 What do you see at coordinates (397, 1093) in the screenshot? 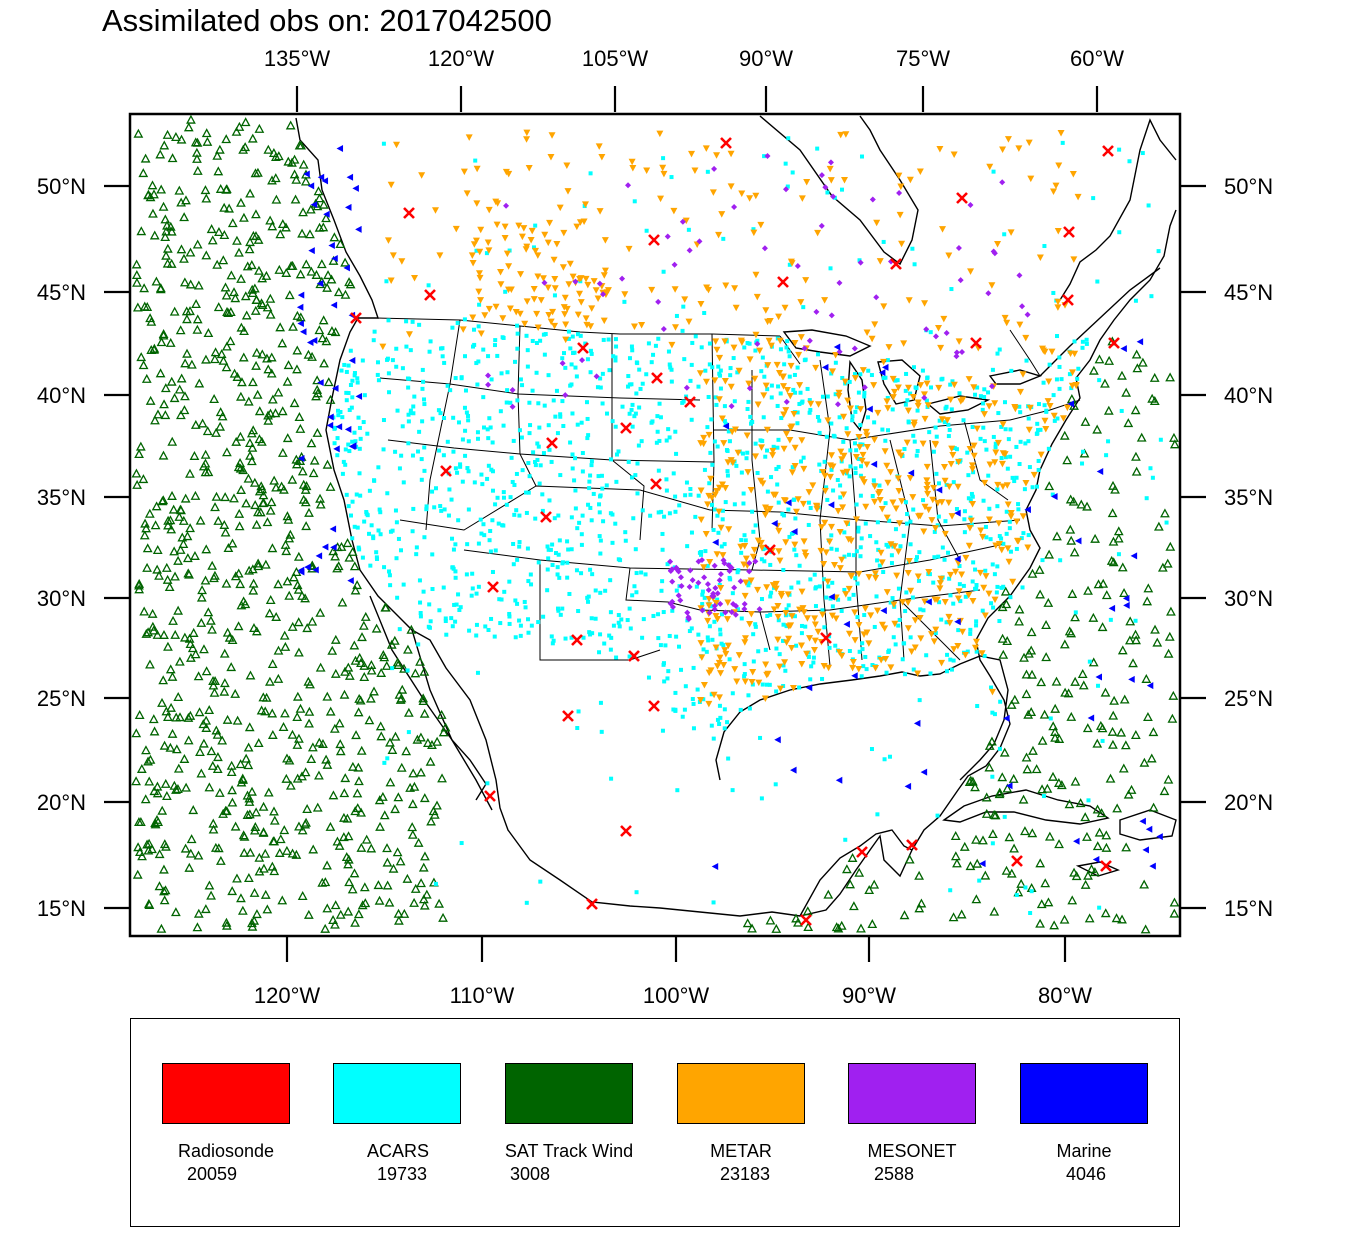
I see `legend-swatch-acars` at bounding box center [397, 1093].